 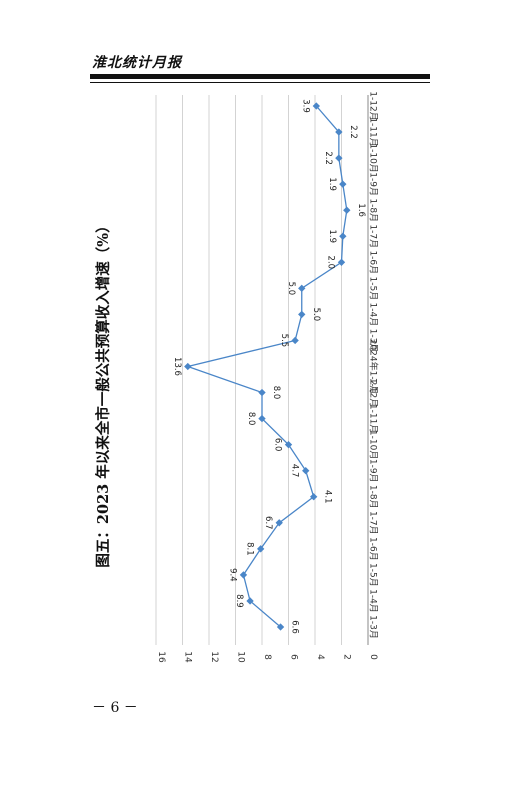 What do you see at coordinates (250, 549) in the screenshot?
I see `data-label: 8.1` at bounding box center [250, 549].